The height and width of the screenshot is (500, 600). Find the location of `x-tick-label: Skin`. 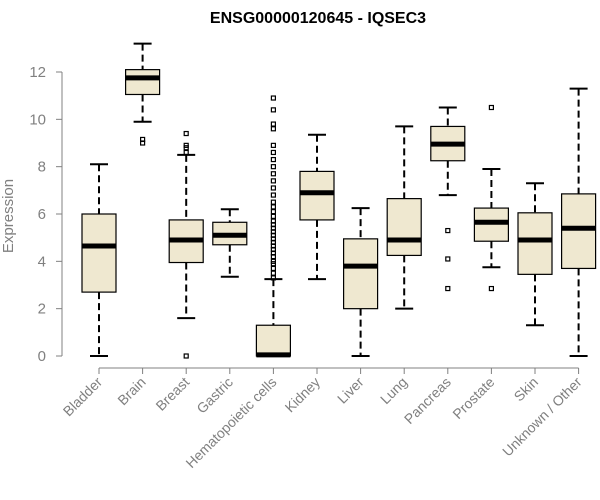

x-tick-label: Skin is located at coordinates (526, 389).